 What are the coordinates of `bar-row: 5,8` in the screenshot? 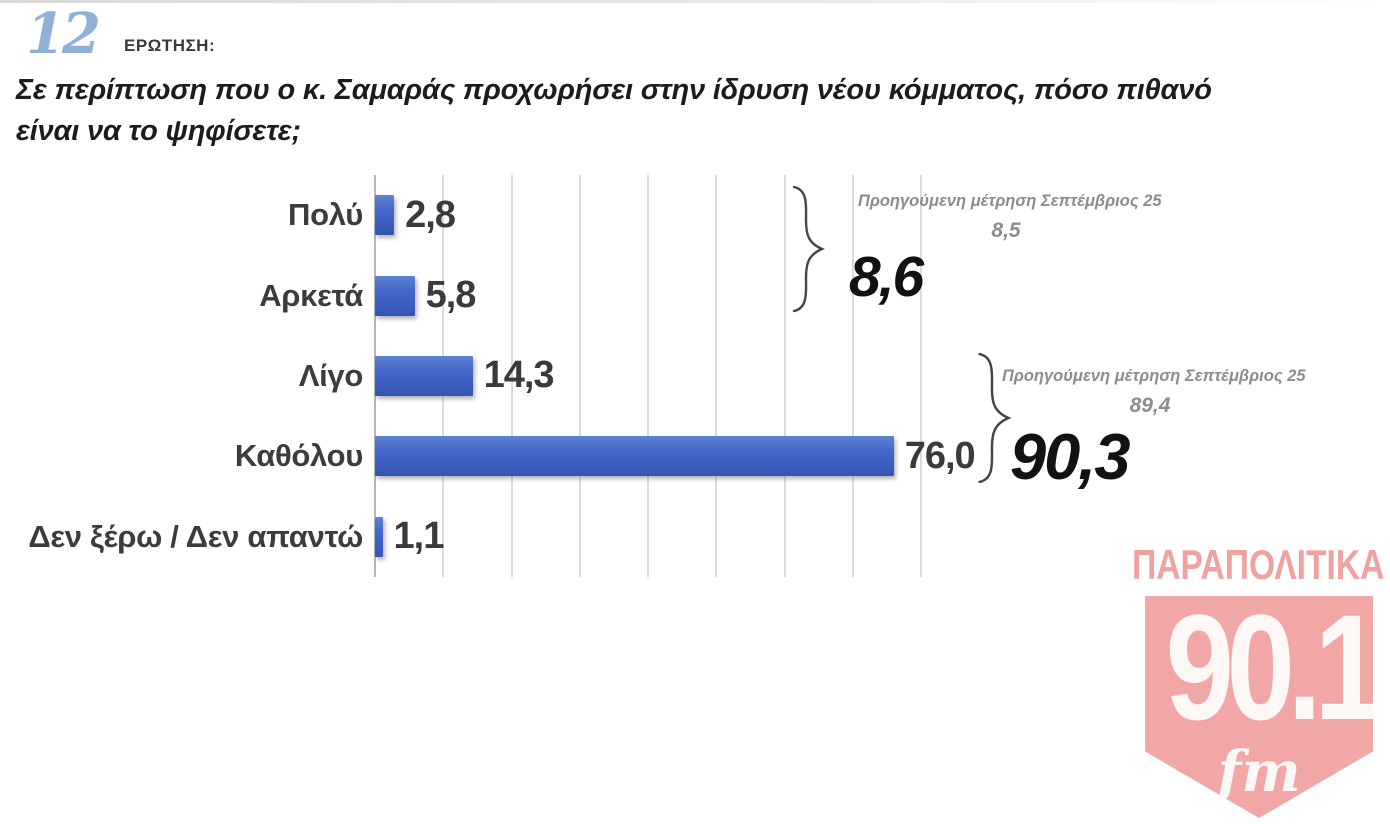 It's located at (648, 295).